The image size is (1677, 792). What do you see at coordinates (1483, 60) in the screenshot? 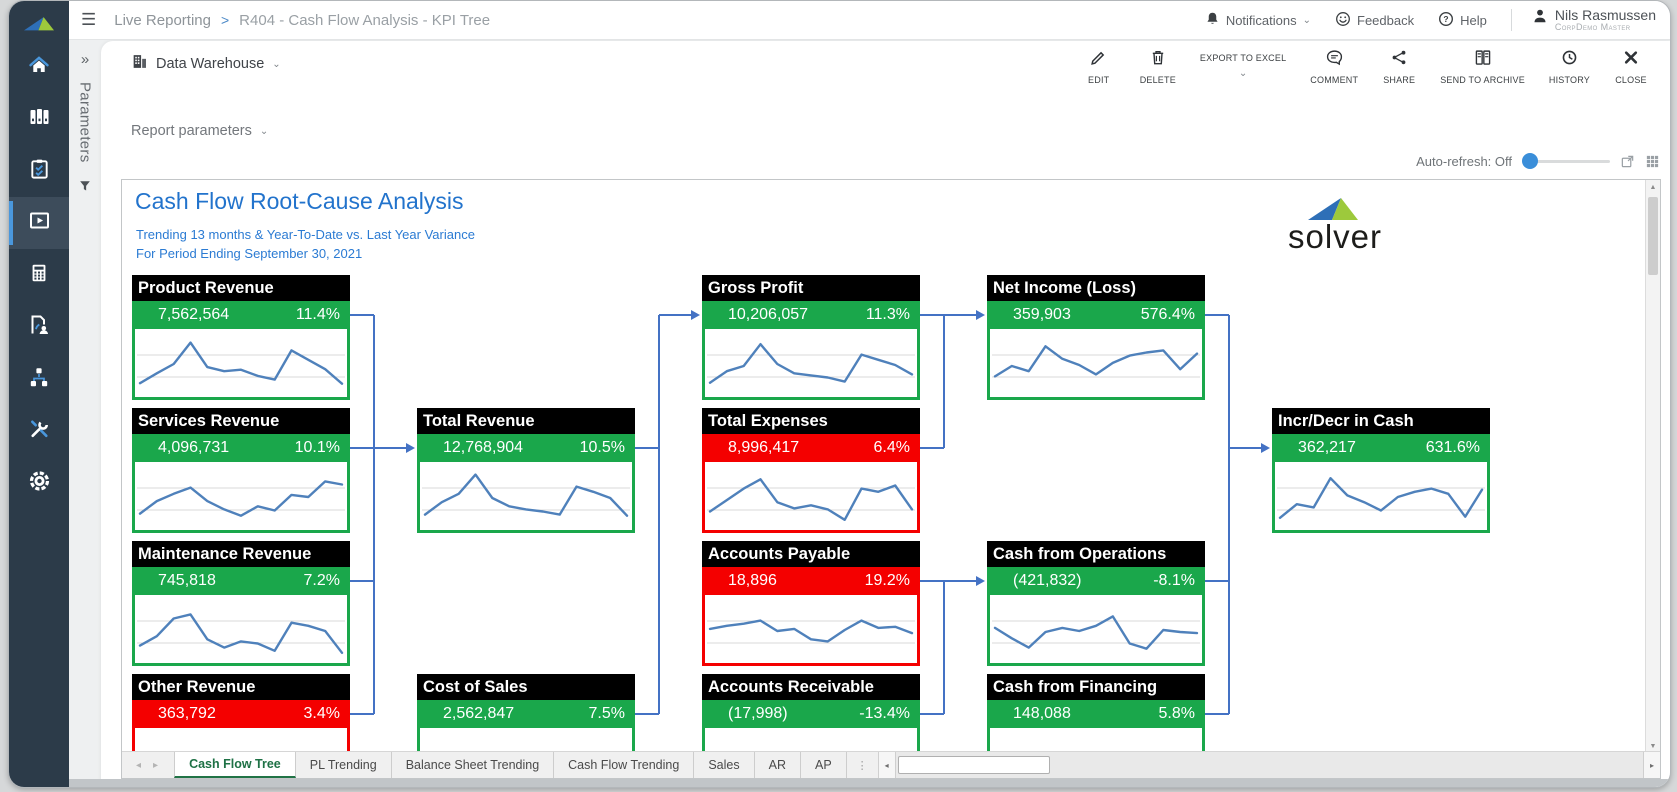
I see `archive-icon` at bounding box center [1483, 60].